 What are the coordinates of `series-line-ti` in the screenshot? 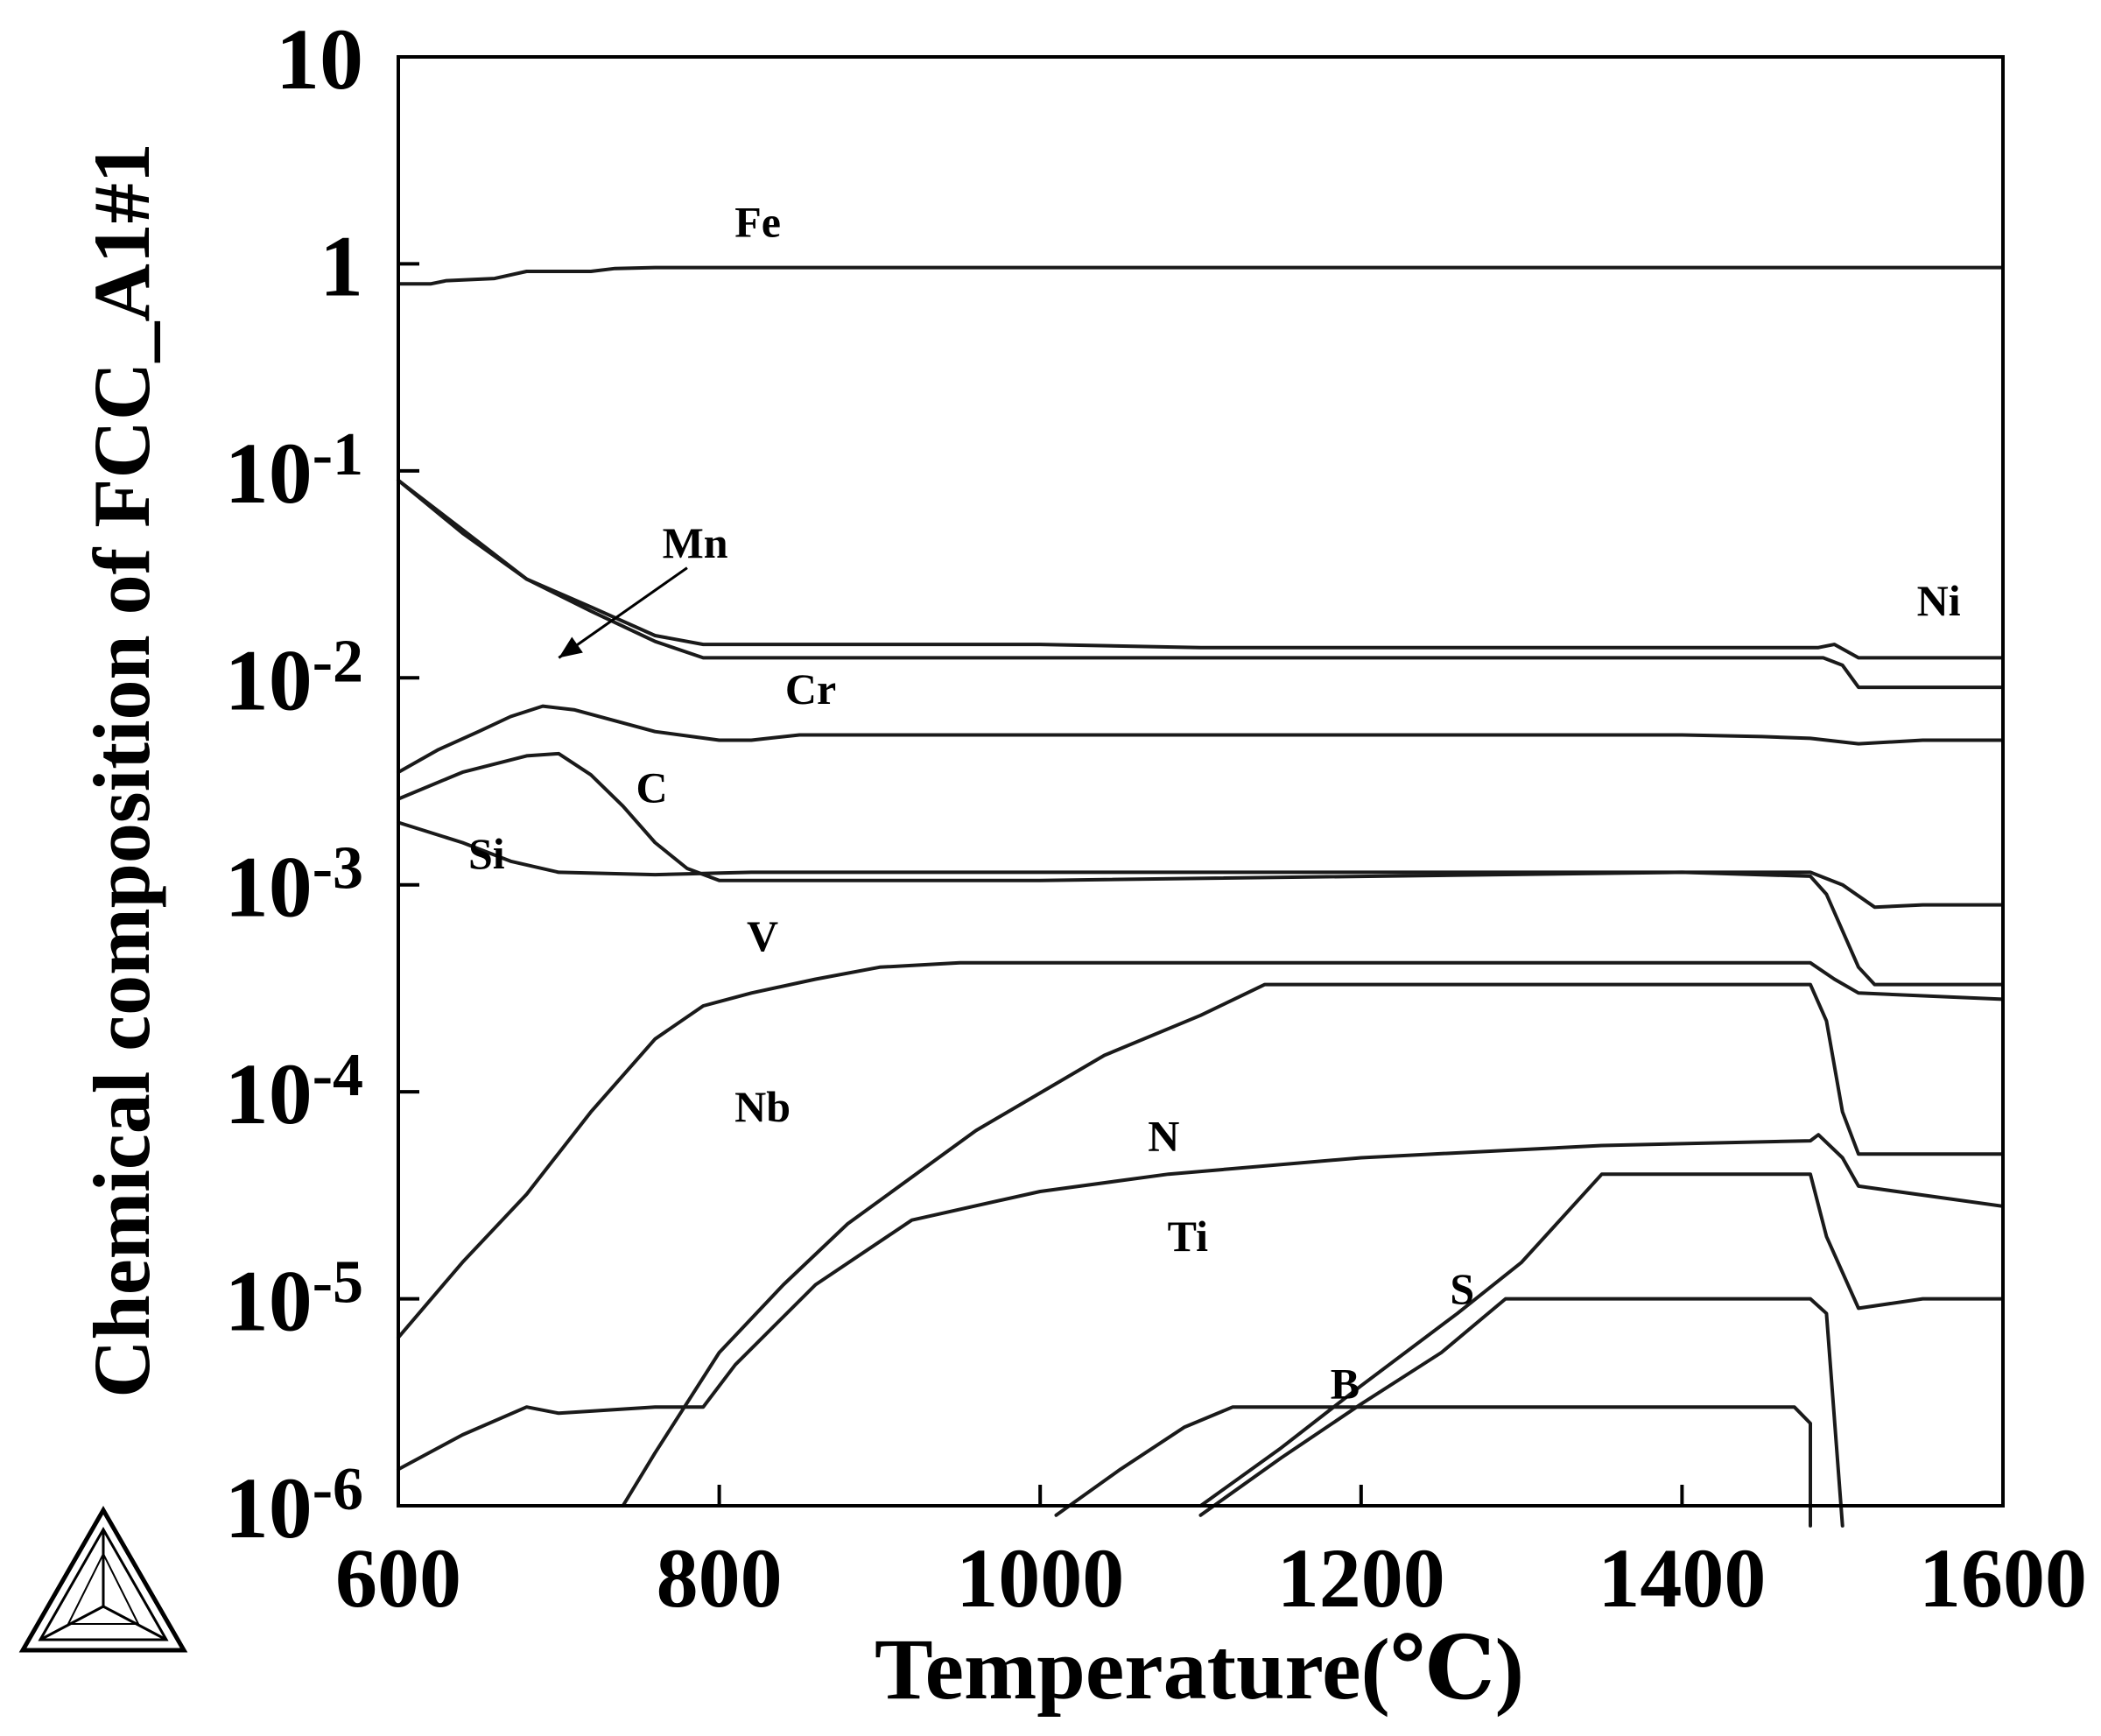 It's located at (1601, 1340).